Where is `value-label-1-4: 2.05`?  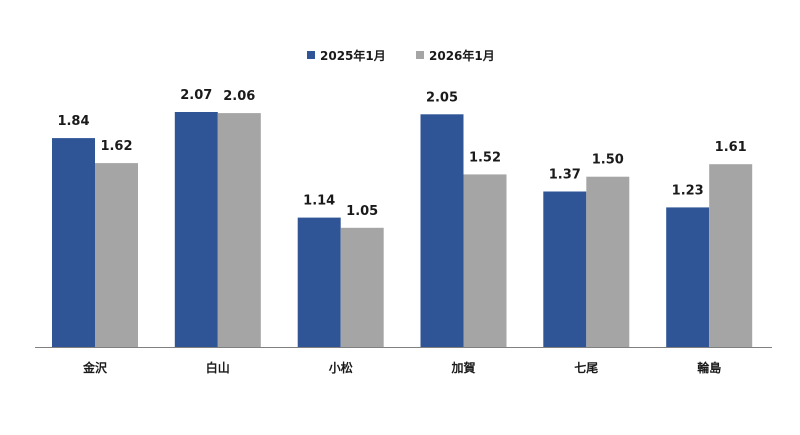
value-label-1-4: 2.05 is located at coordinates (442, 97).